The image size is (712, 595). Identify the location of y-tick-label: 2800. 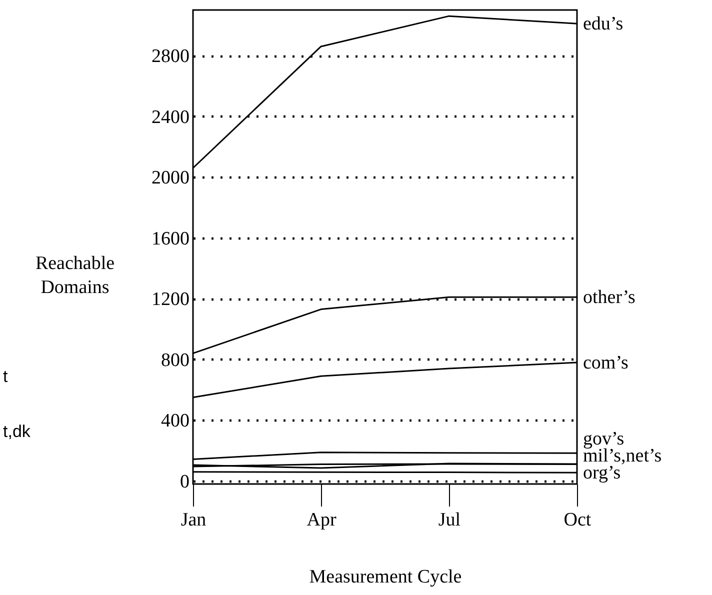
(171, 57).